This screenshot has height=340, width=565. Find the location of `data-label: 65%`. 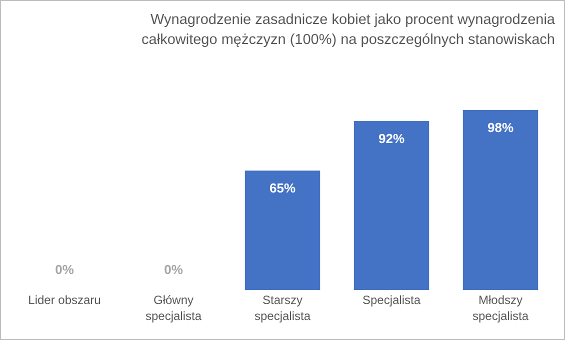

data-label: 65% is located at coordinates (282, 188).